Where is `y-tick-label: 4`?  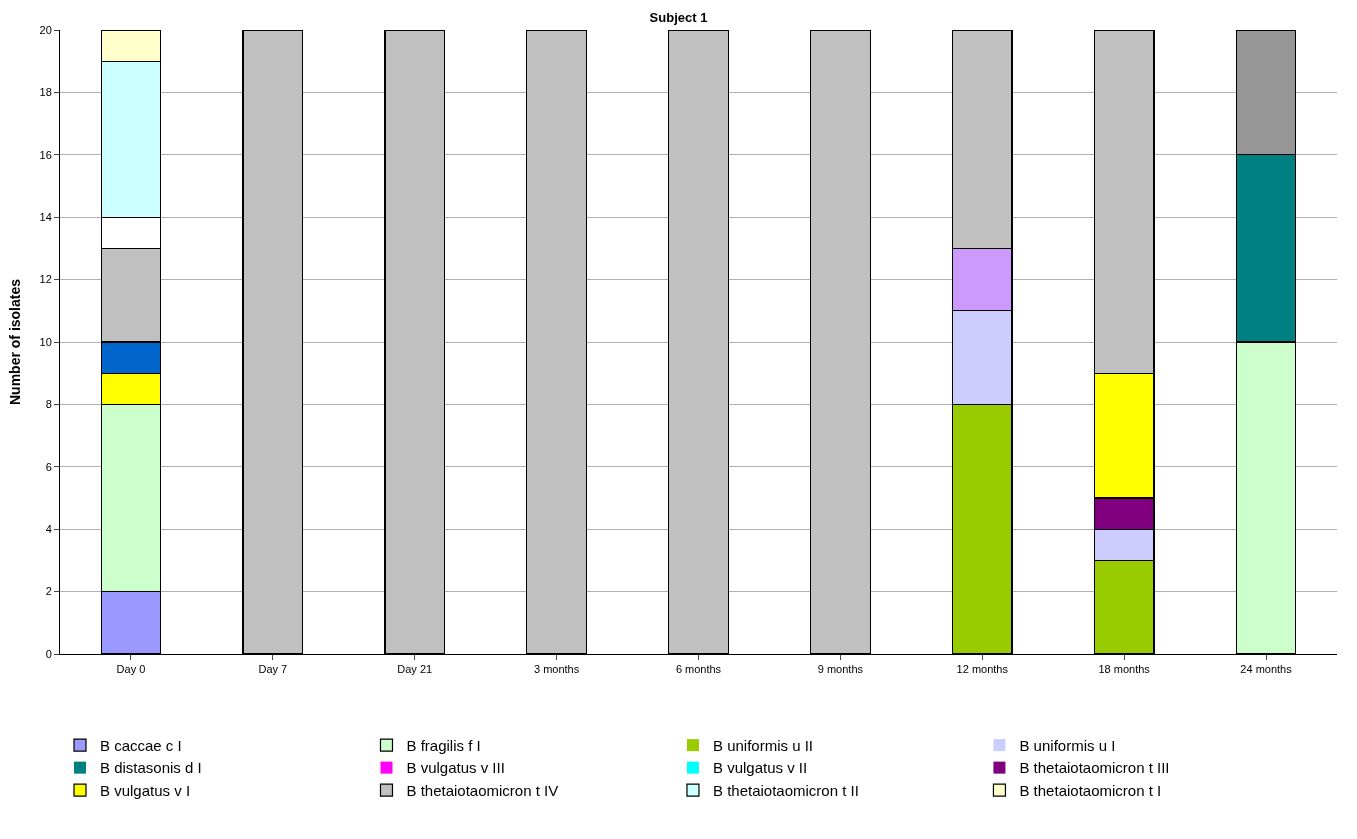
y-tick-label: 4 is located at coordinates (48, 529).